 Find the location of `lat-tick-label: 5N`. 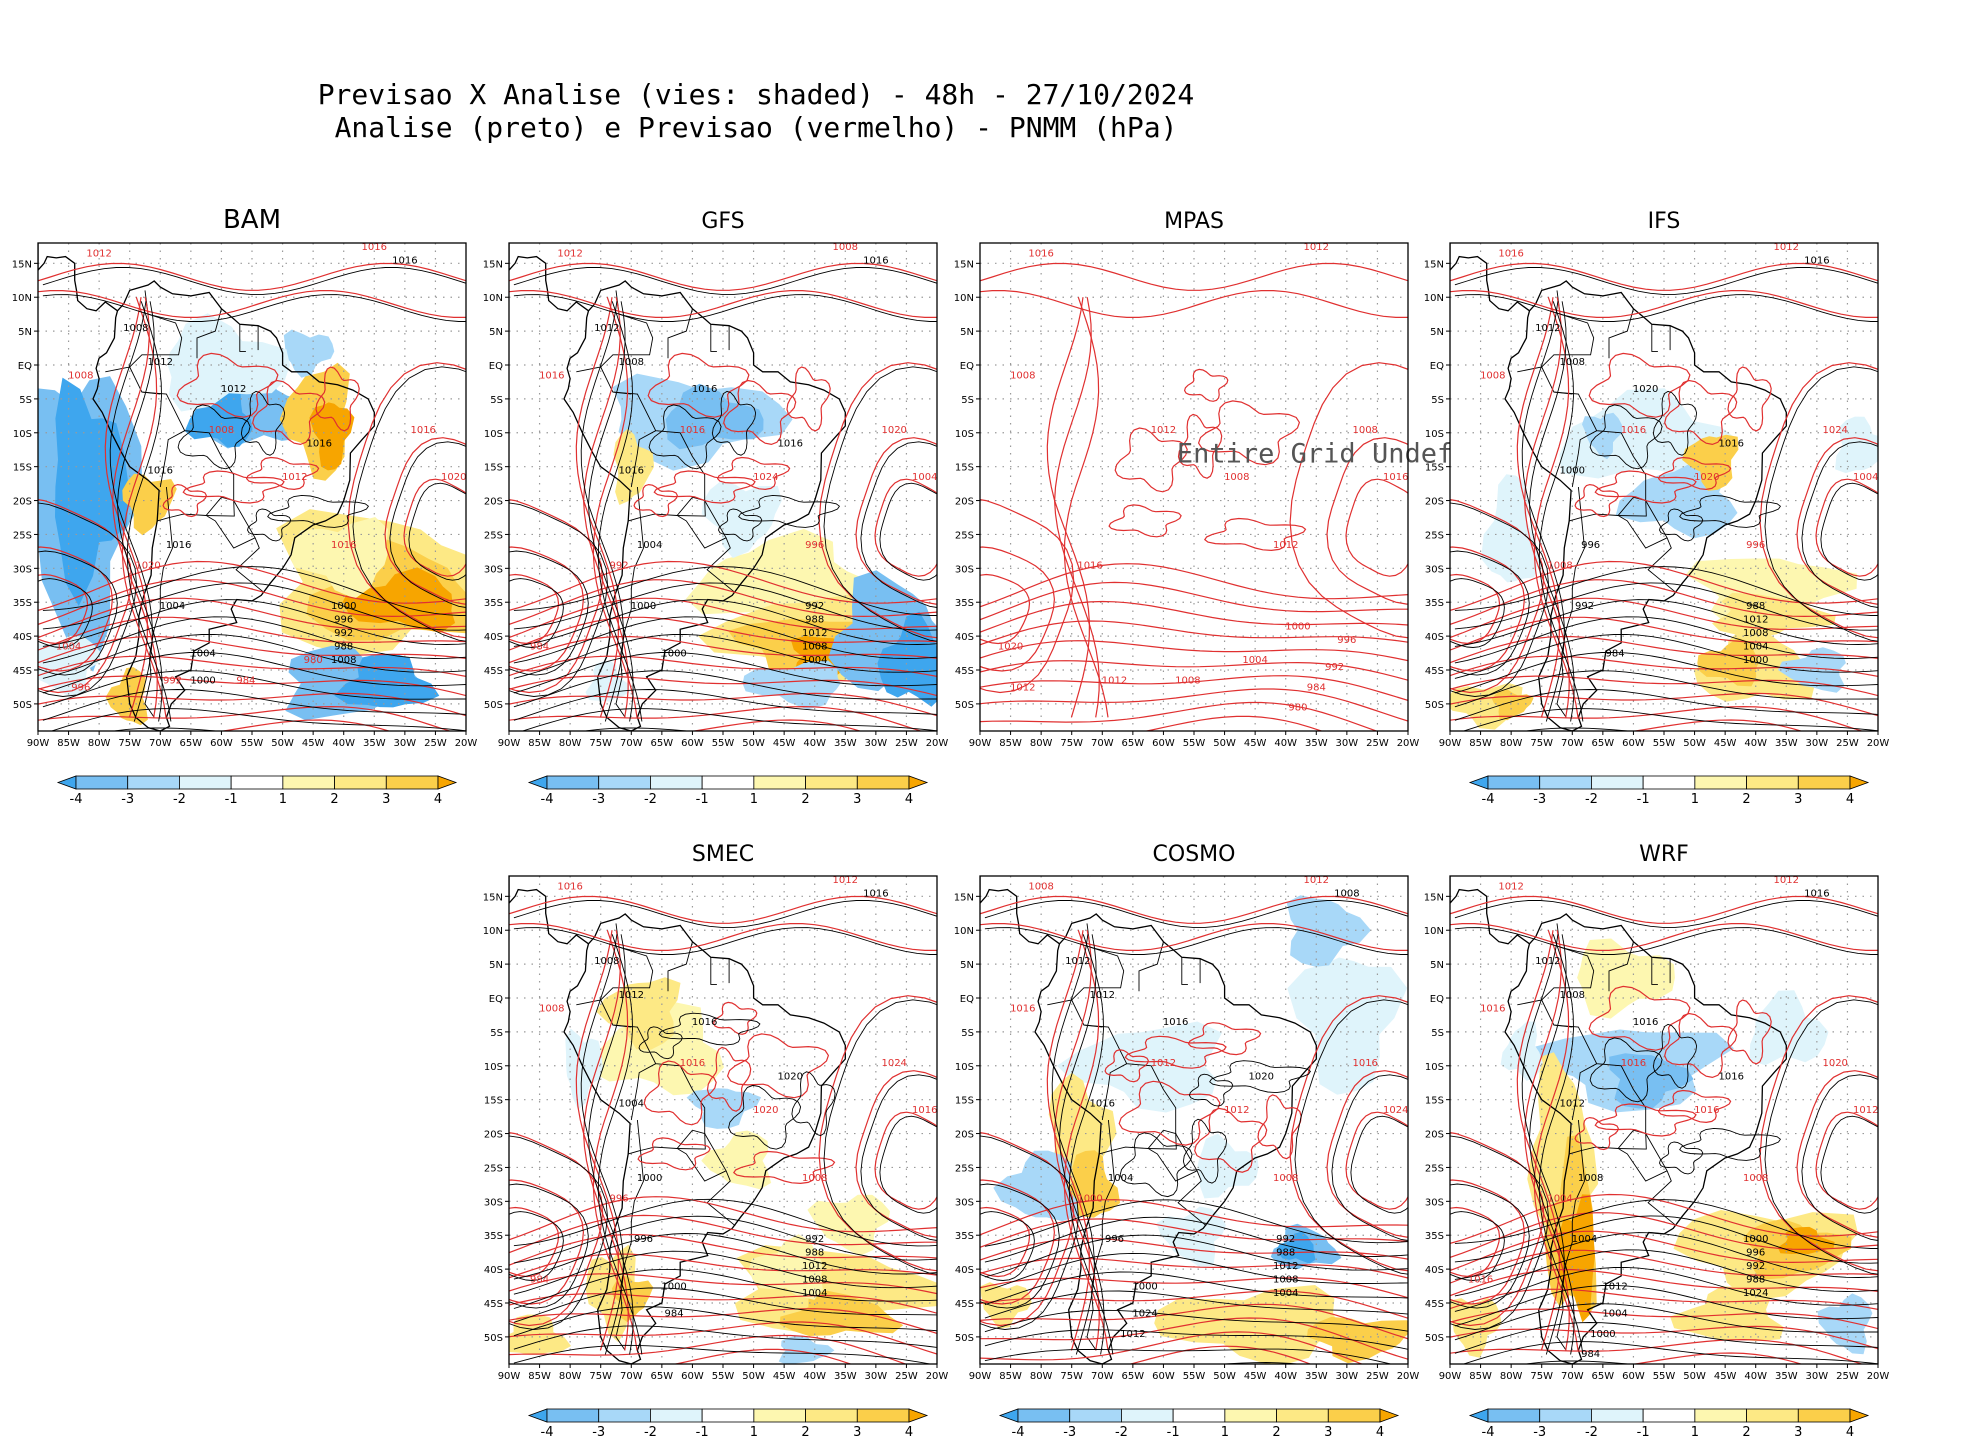

lat-tick-label: 5N is located at coordinates (967, 965).